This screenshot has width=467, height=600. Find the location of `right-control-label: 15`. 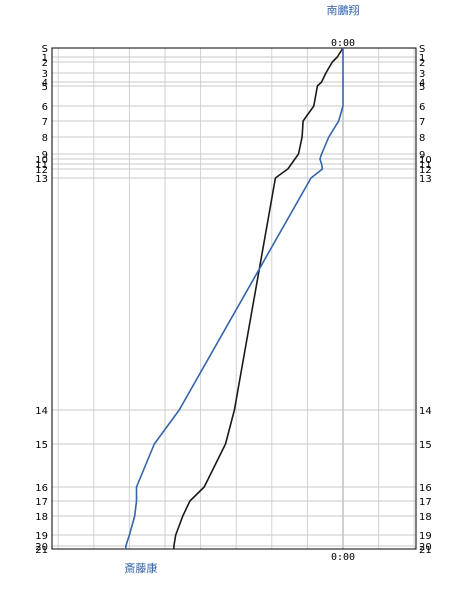

right-control-label: 15 is located at coordinates (425, 445).